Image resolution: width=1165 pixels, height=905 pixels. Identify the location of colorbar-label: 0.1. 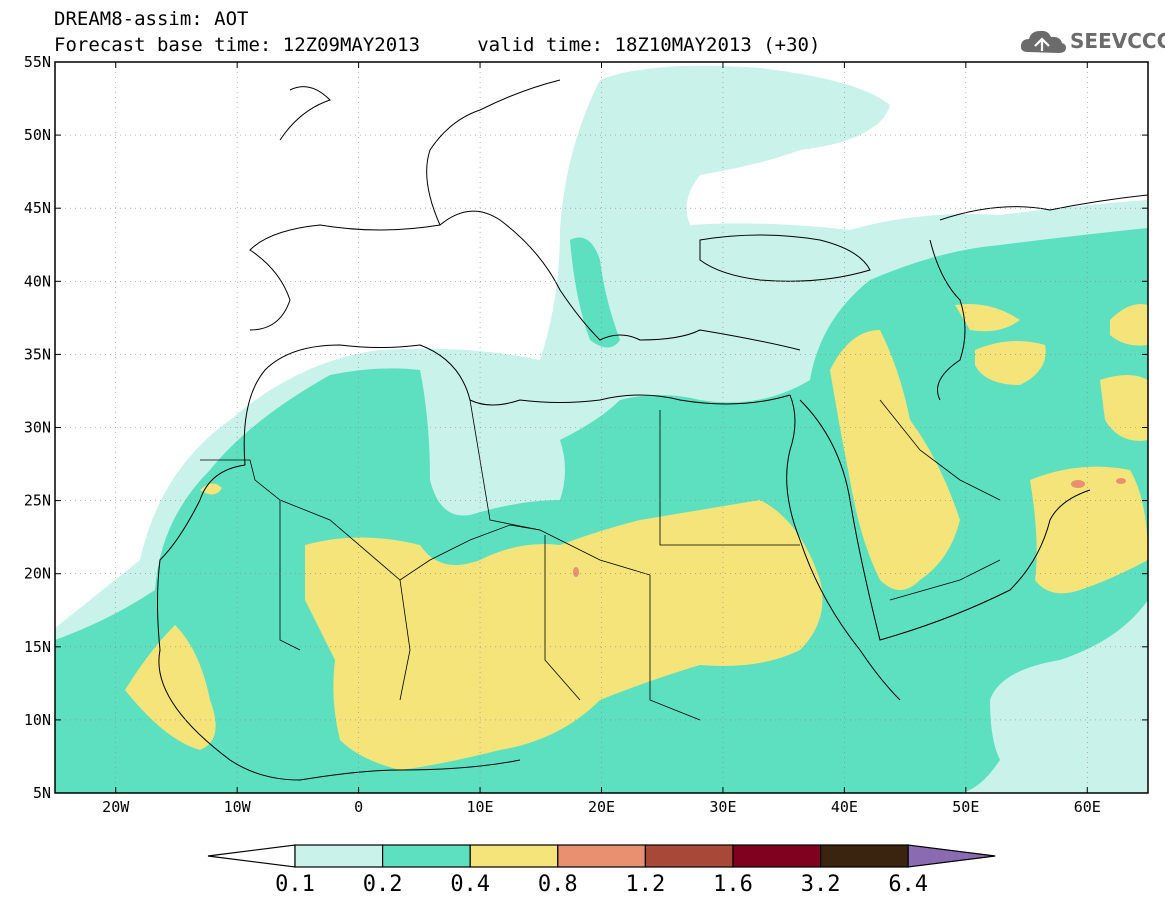
(295, 884).